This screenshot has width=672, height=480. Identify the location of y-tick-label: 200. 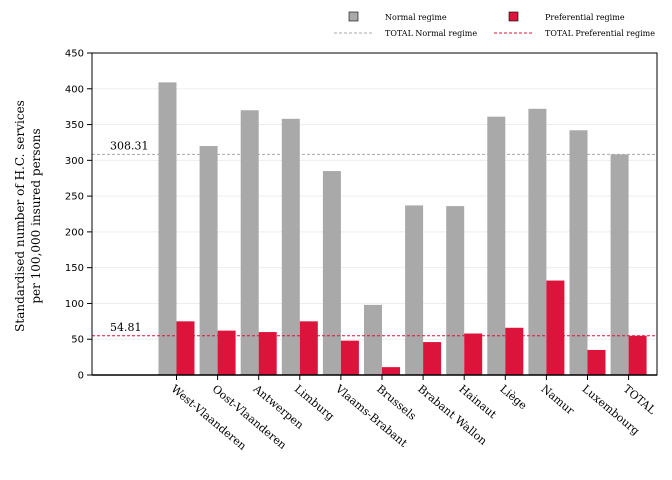
(74, 232).